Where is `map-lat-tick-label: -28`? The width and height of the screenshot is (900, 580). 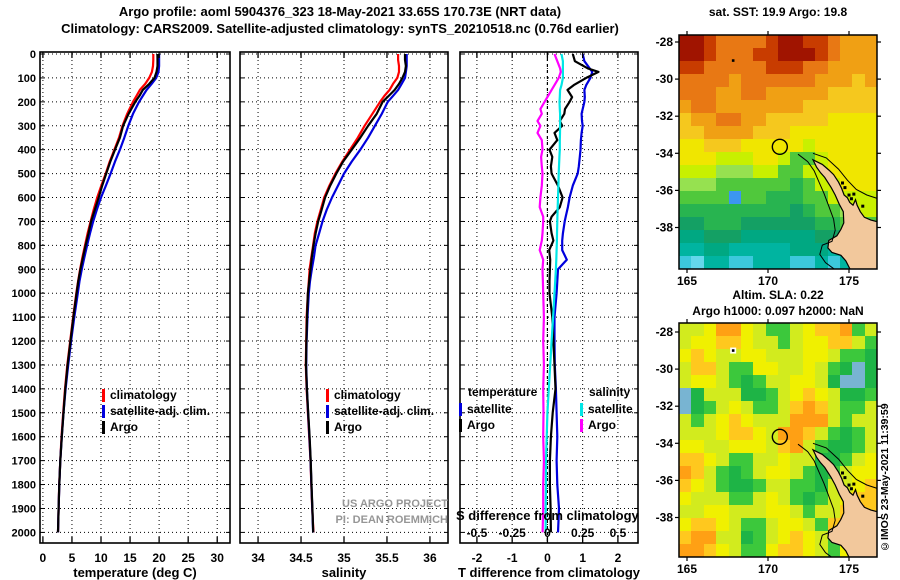 map-lat-tick-label: -28 is located at coordinates (665, 332).